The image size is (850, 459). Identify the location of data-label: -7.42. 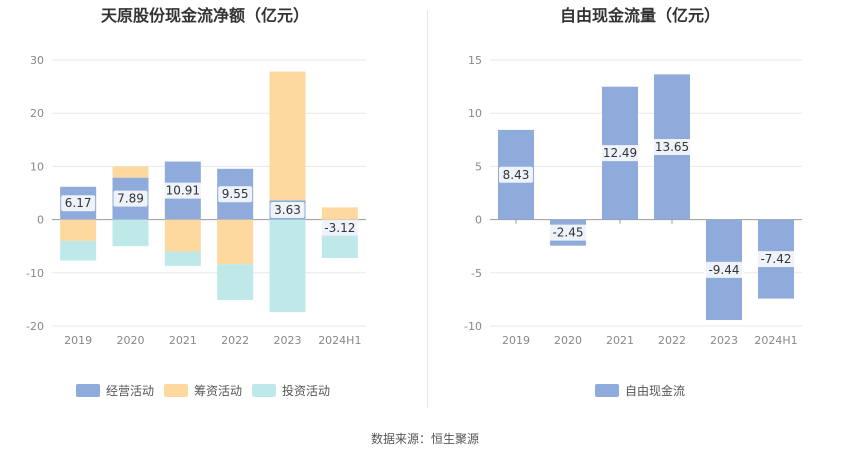
(775, 259).